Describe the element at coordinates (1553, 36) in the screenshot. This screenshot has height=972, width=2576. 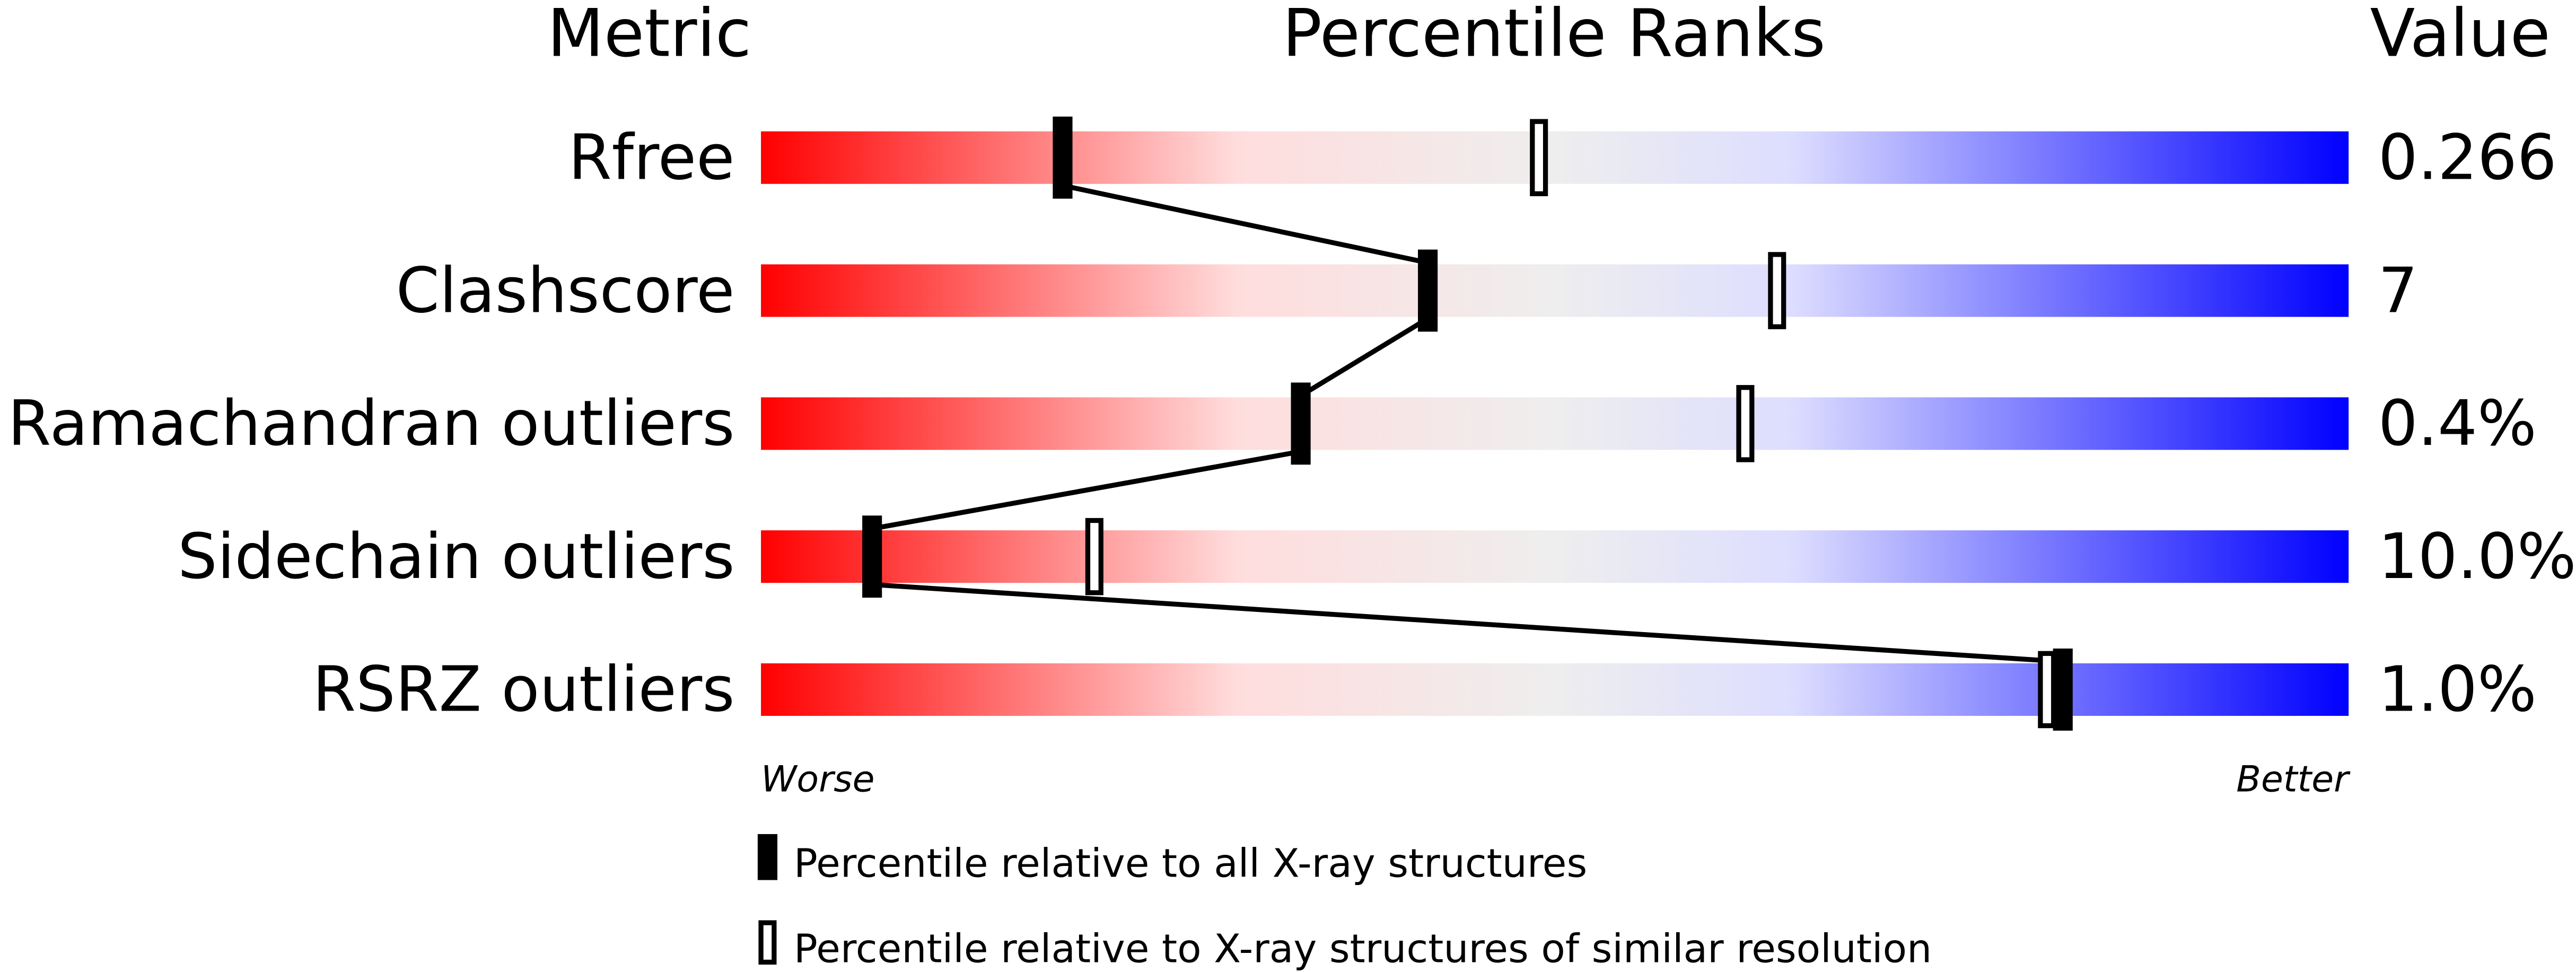
I see `header-percentile: Percentile Ranks` at that location.